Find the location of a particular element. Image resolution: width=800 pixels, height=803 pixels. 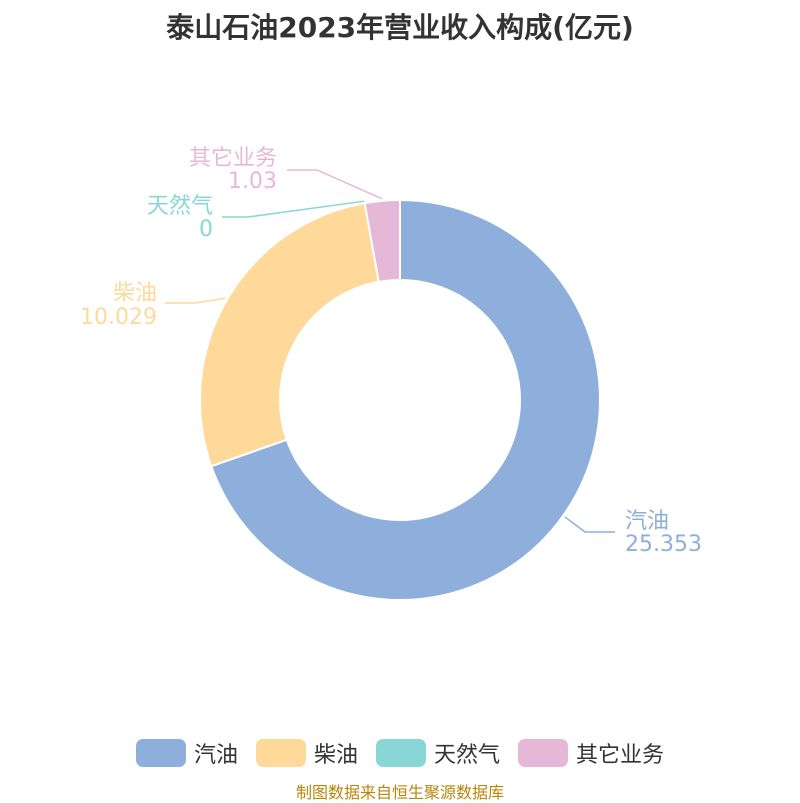

legend-item: 汽油 is located at coordinates (186, 753).